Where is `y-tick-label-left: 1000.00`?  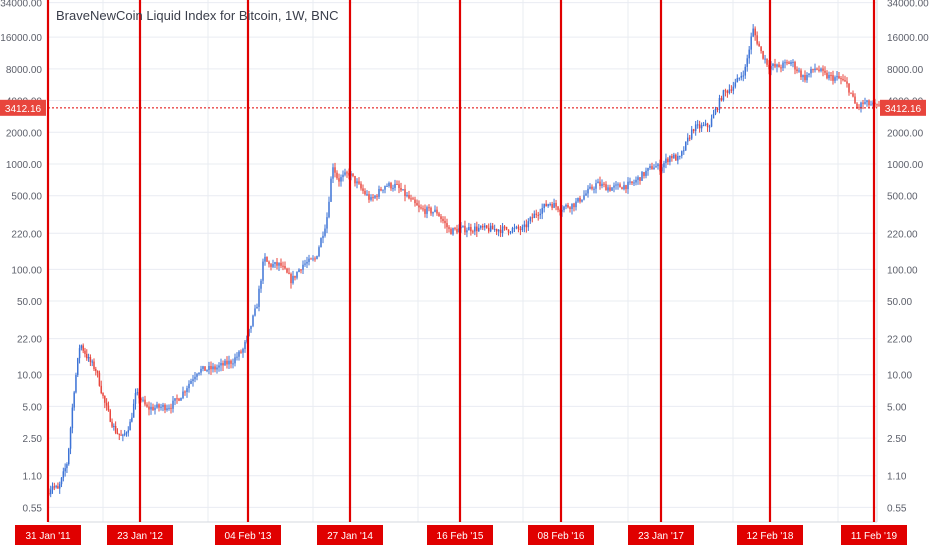 y-tick-label-left: 1000.00 is located at coordinates (24, 165).